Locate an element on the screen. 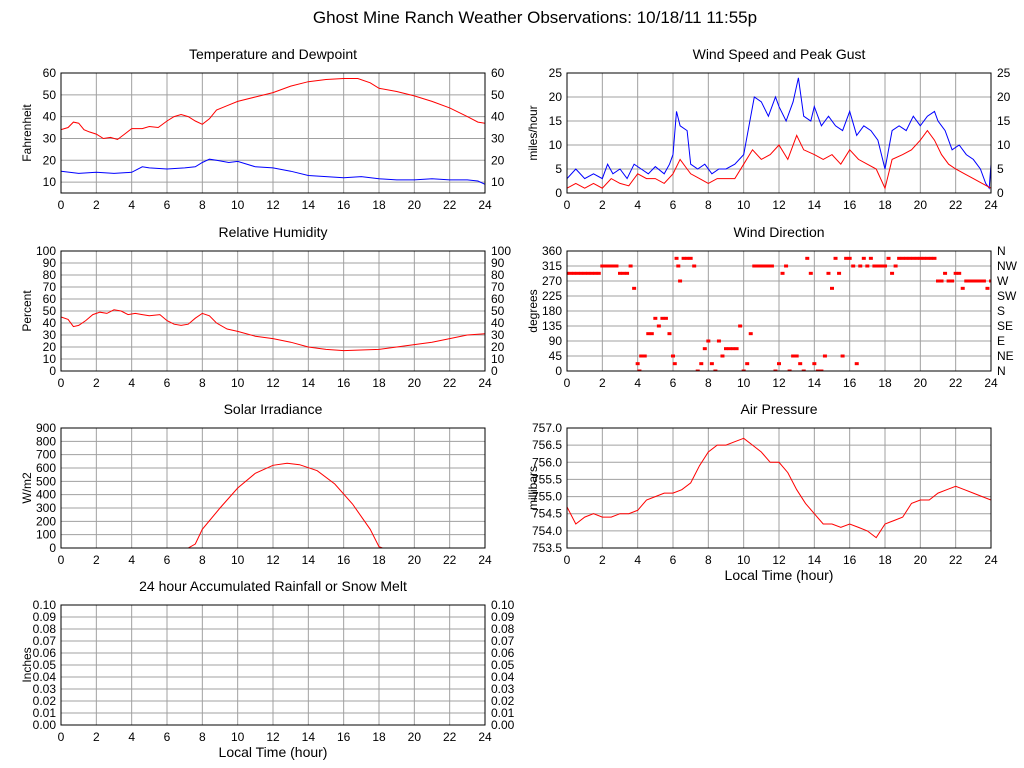 The image size is (1024, 768). wind-x-tick: 0 is located at coordinates (567, 205).